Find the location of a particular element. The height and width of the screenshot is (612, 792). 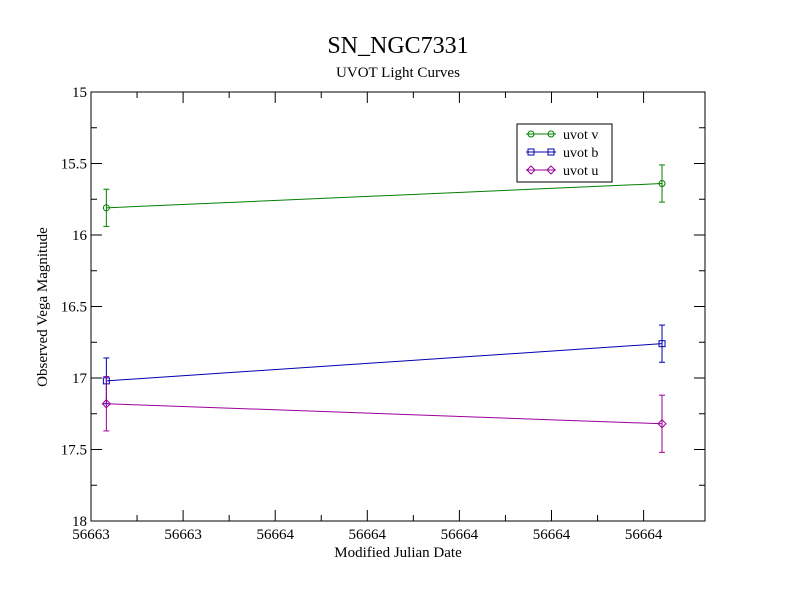

y-tick-label: 17.5 is located at coordinates (74, 451).